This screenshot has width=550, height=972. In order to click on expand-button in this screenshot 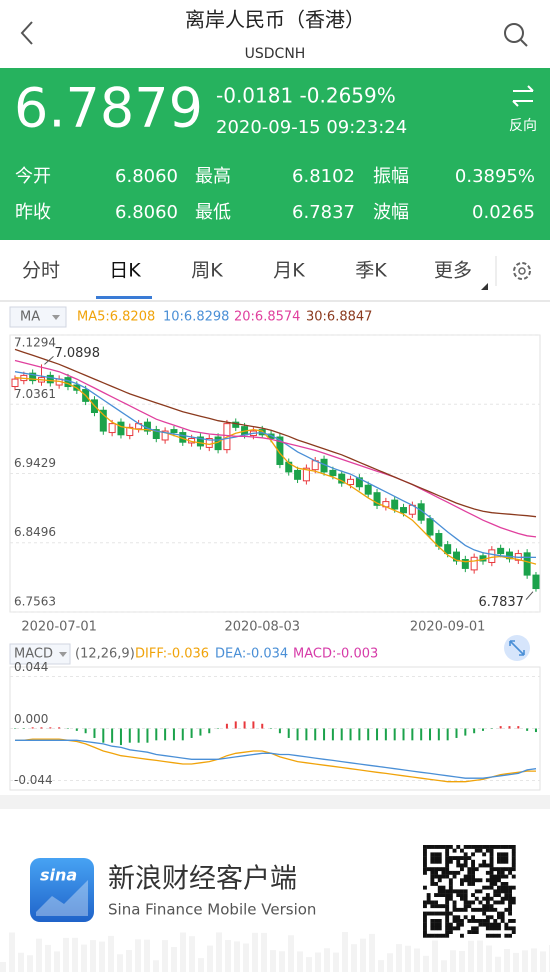, I will do `click(517, 648)`.